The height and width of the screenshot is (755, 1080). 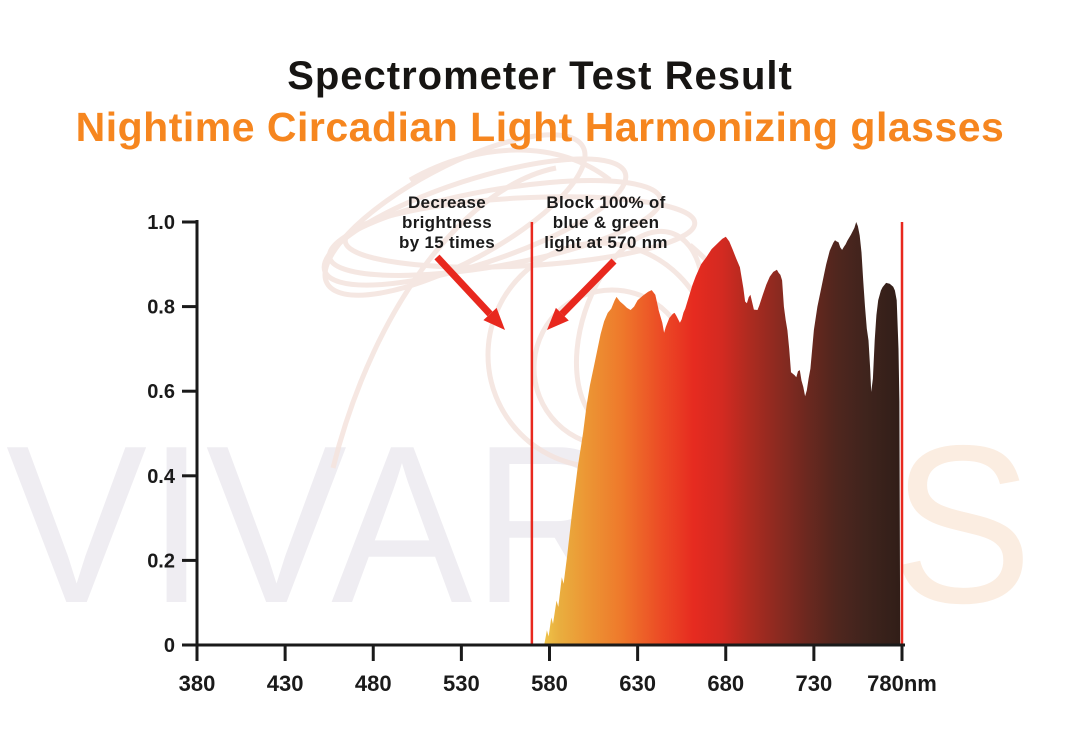 What do you see at coordinates (637, 683) in the screenshot?
I see `x-tick-label: 630` at bounding box center [637, 683].